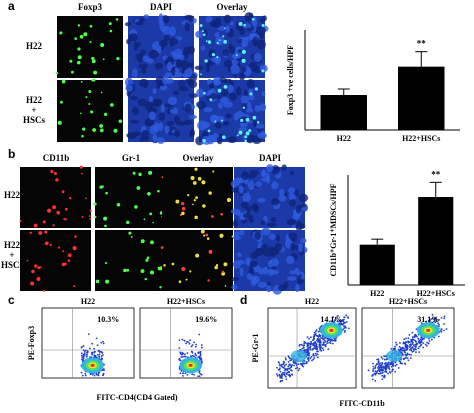 Image resolution: width=474 pixels, height=413 pixels. Describe the element at coordinates (255, 347) in the screenshot. I see `y-axis-label: PE-Gr-1` at that location.